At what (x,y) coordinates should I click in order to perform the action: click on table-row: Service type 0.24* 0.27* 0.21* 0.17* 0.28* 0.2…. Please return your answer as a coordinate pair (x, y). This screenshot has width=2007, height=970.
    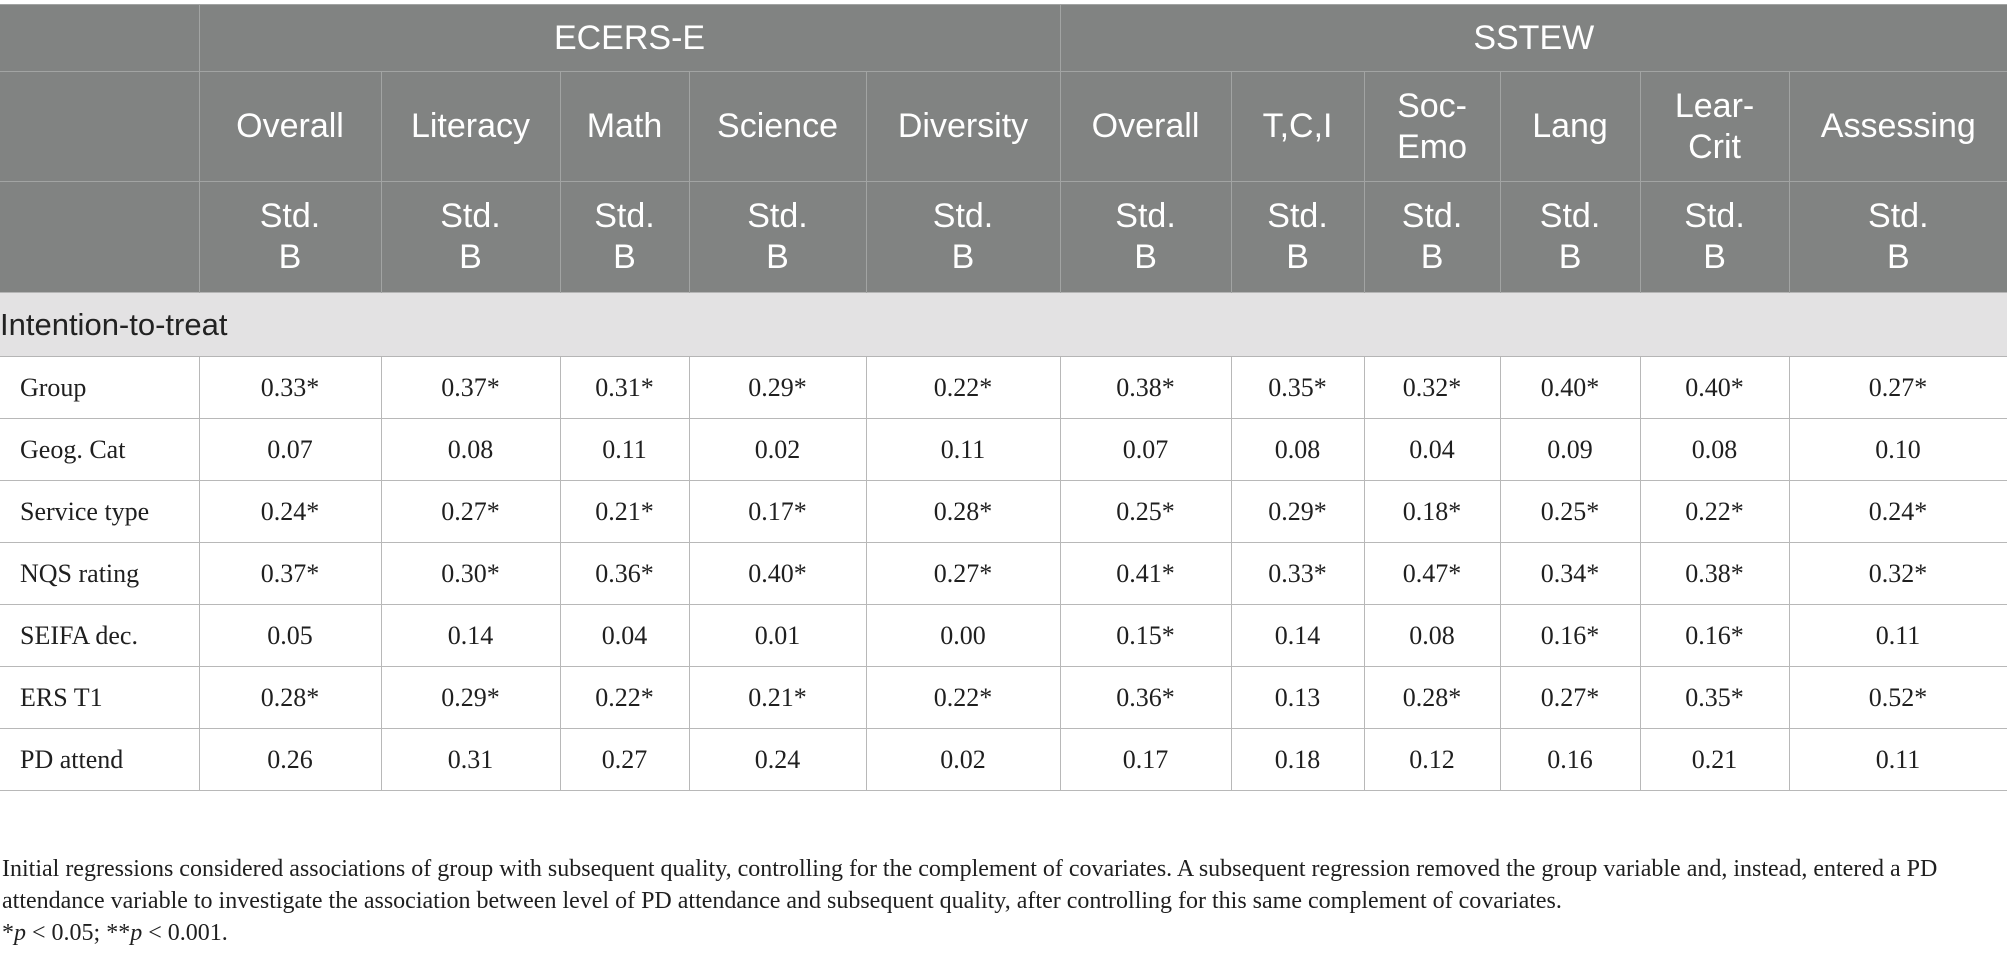
    Looking at the image, I should click on (1003, 511).